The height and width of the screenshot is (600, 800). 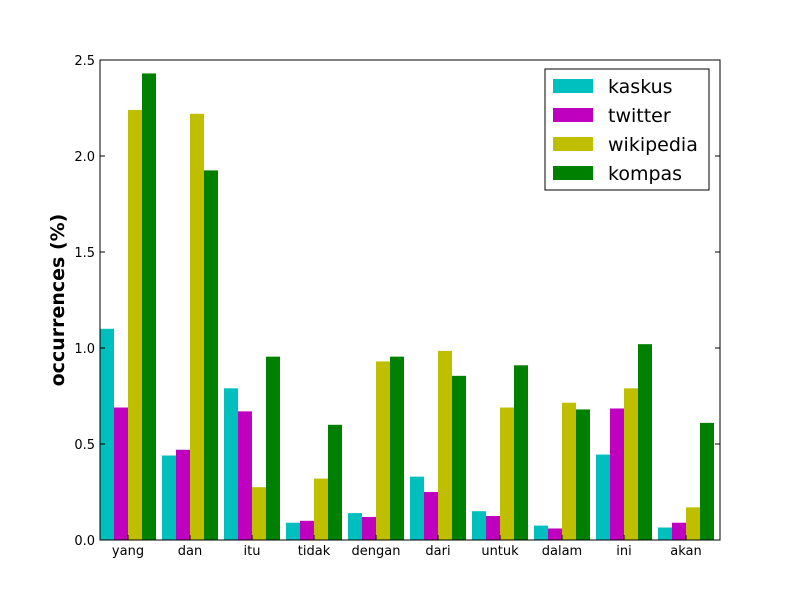 What do you see at coordinates (231, 464) in the screenshot?
I see `bar-kaskus-itu` at bounding box center [231, 464].